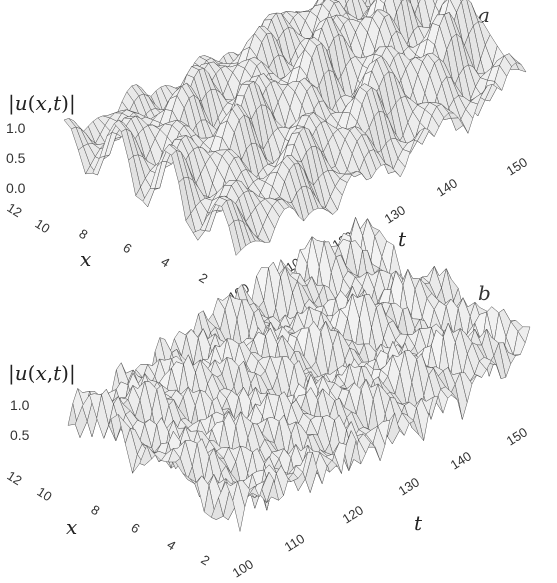 The image size is (557, 583). What do you see at coordinates (395, 214) in the screenshot?
I see `panel-a-ttick: 130` at bounding box center [395, 214].